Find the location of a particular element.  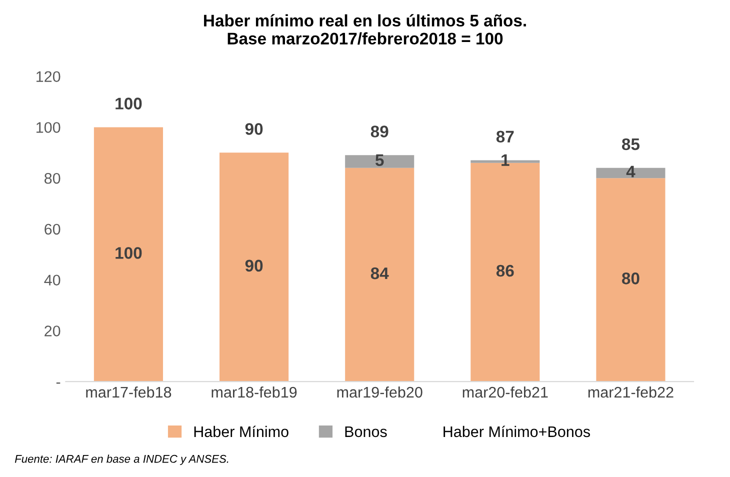

y-tick-label: 40 is located at coordinates (52, 280).